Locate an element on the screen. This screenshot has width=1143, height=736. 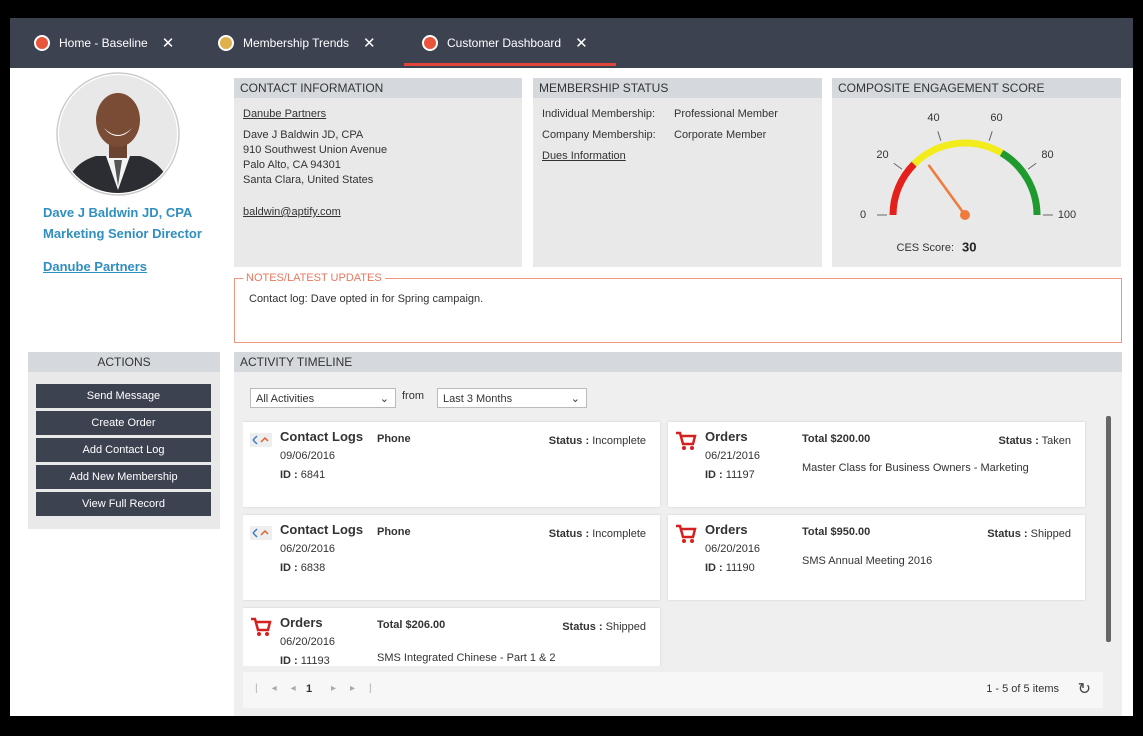
item-type: Contact Logs is located at coordinates (321, 436).